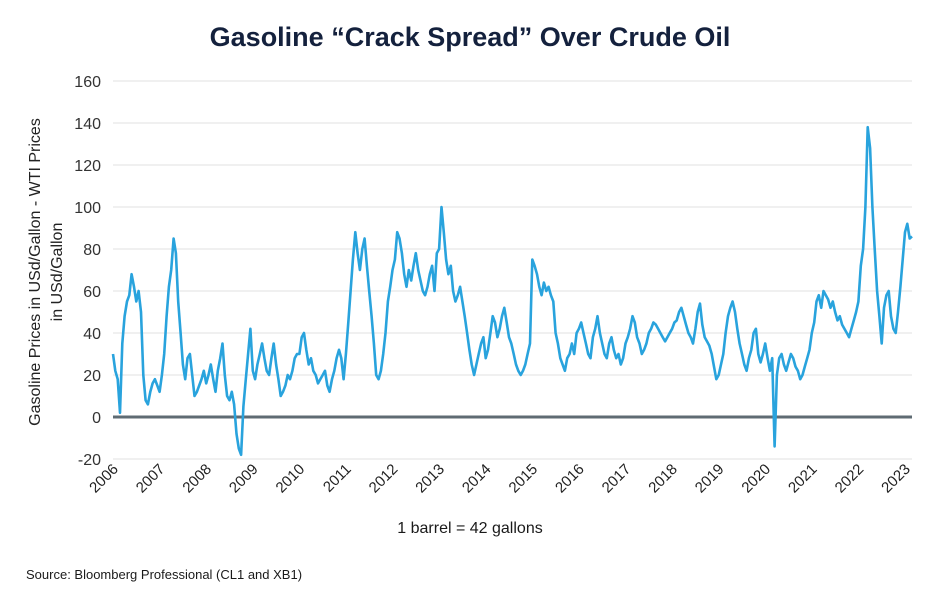  What do you see at coordinates (896, 479) in the screenshot?
I see `x-tick-label: 2023` at bounding box center [896, 479].